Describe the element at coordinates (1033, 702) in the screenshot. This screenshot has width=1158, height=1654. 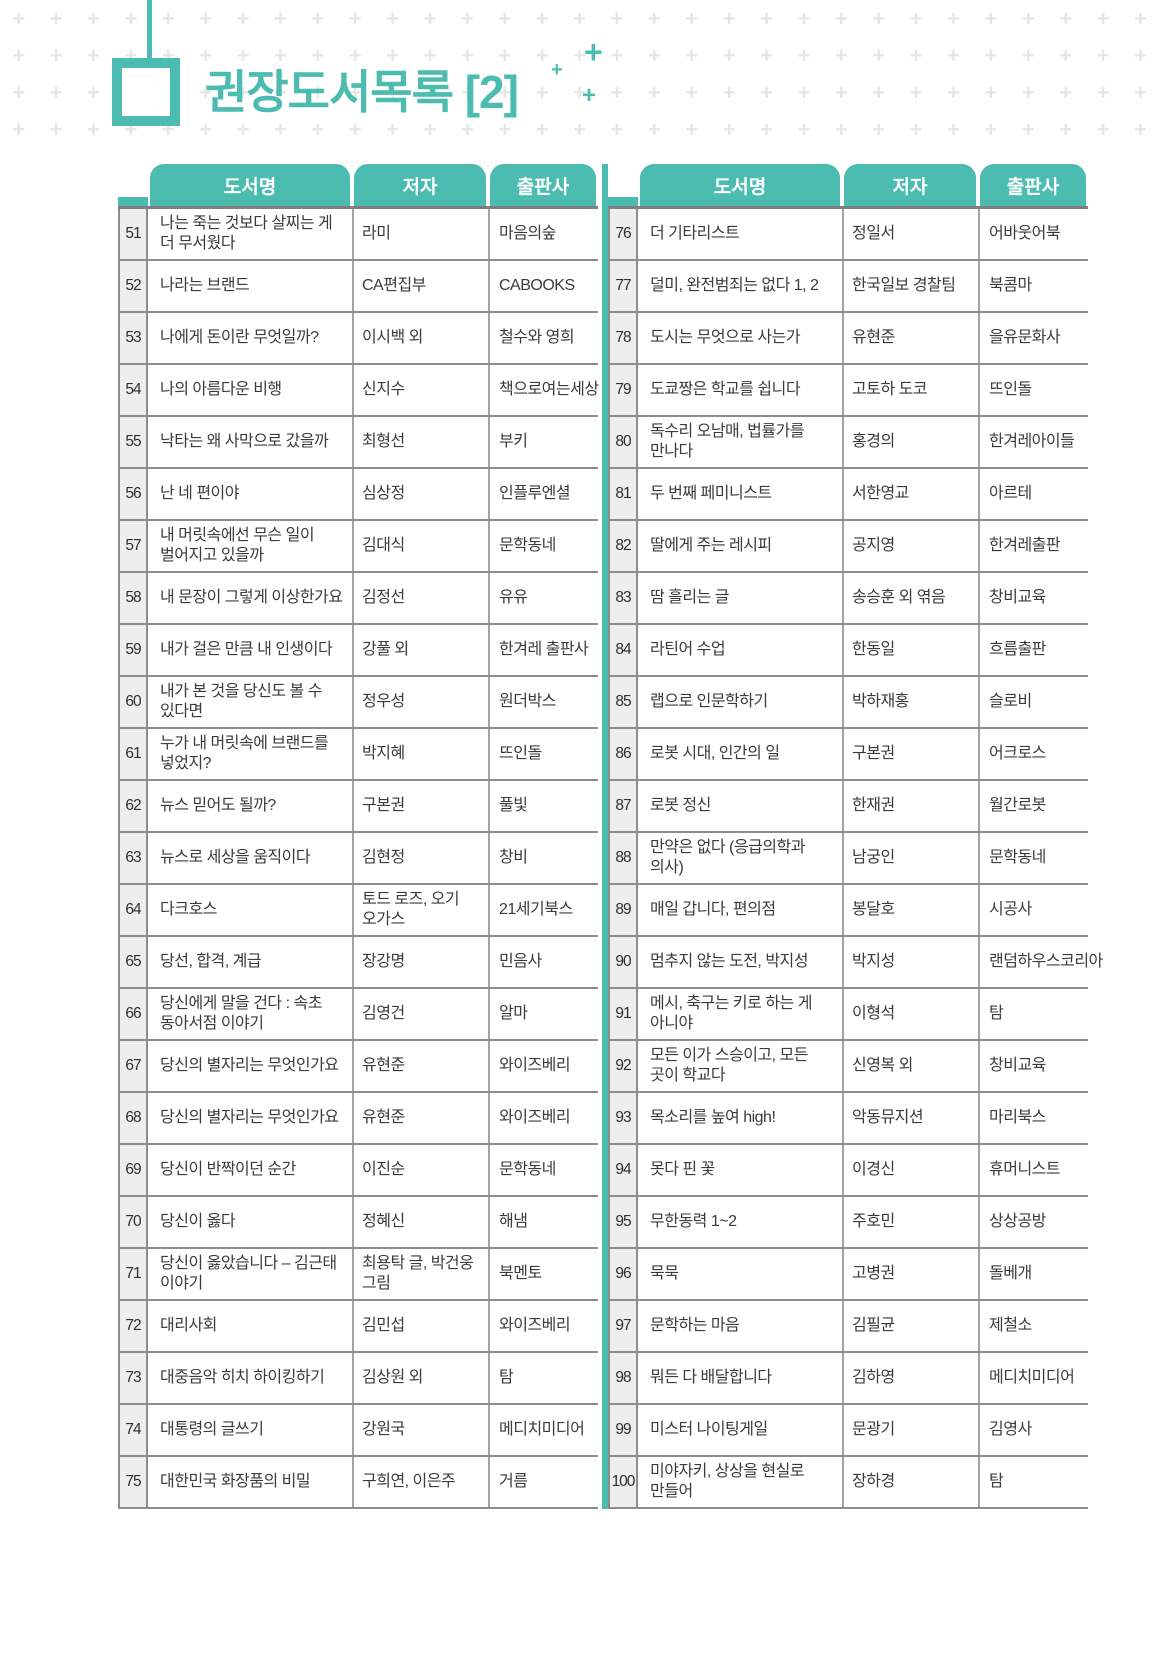
I see `publisher-cell: 슬로비` at that location.